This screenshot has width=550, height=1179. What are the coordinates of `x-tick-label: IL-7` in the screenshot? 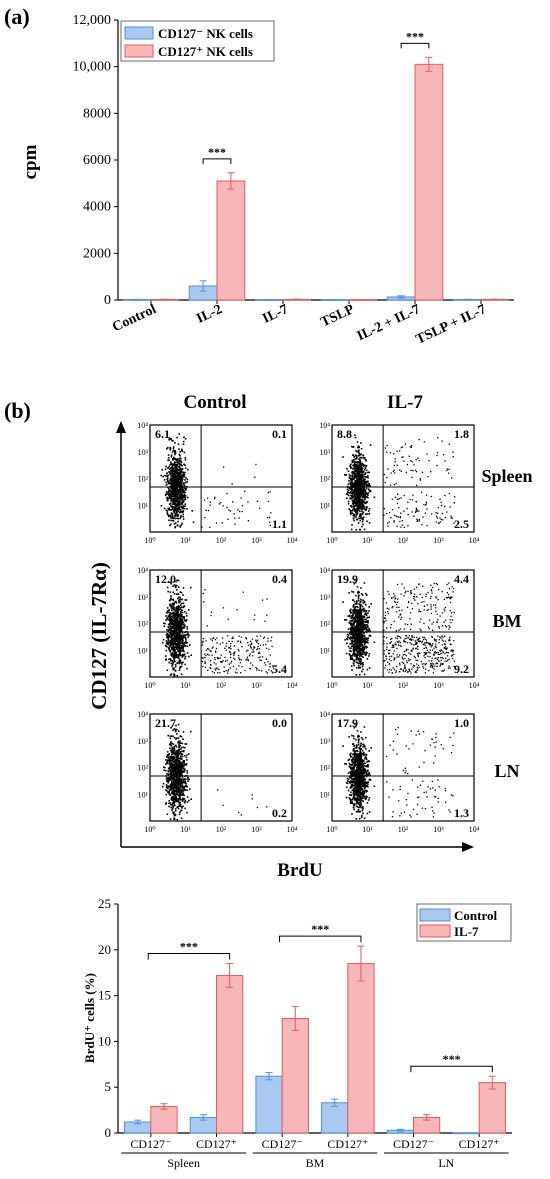 It's located at (275, 314).